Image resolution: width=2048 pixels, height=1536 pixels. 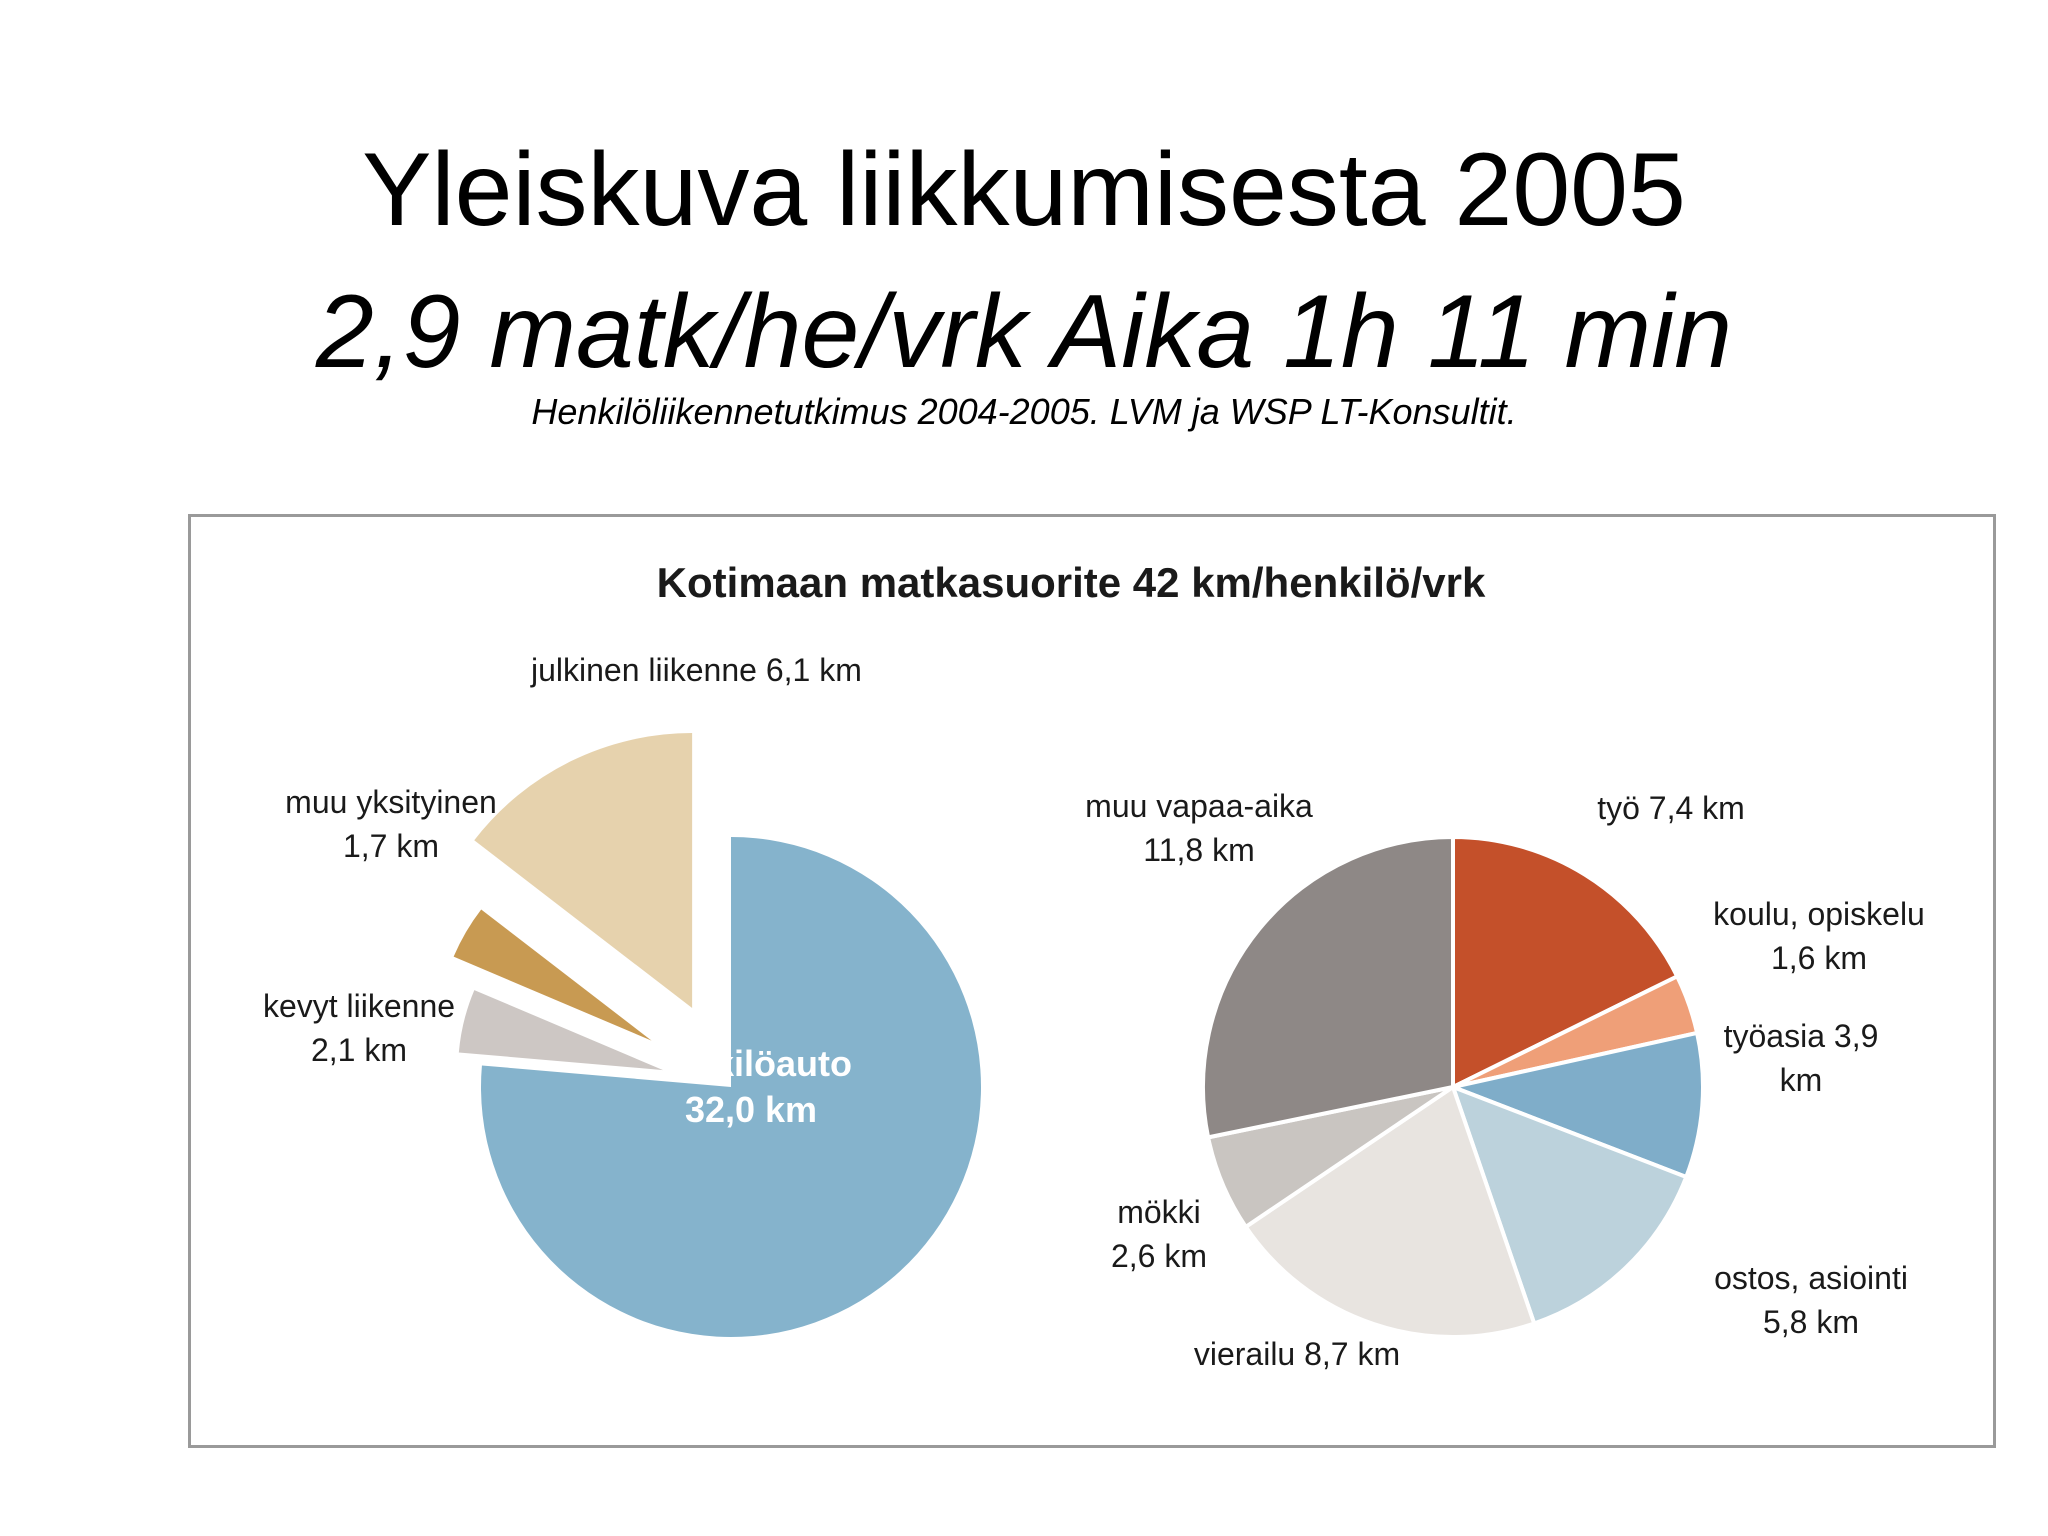 I want to click on slide-title: Yleiskuva liikkumisesta 2005, so click(x=1024, y=190).